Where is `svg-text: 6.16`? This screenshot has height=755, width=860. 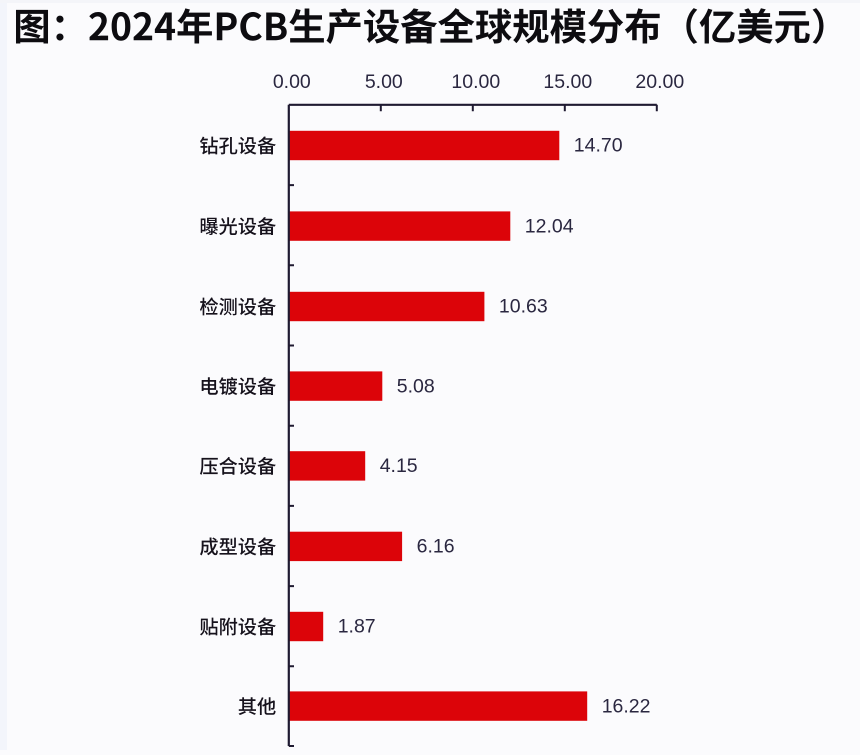 svg-text: 6.16 is located at coordinates (436, 547).